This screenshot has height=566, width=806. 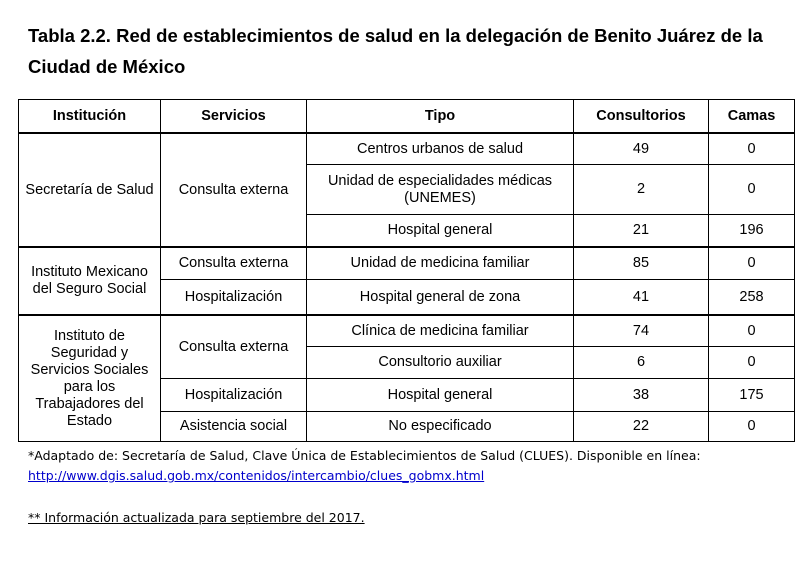 What do you see at coordinates (751, 231) in the screenshot?
I see `camas-cell: 196` at bounding box center [751, 231].